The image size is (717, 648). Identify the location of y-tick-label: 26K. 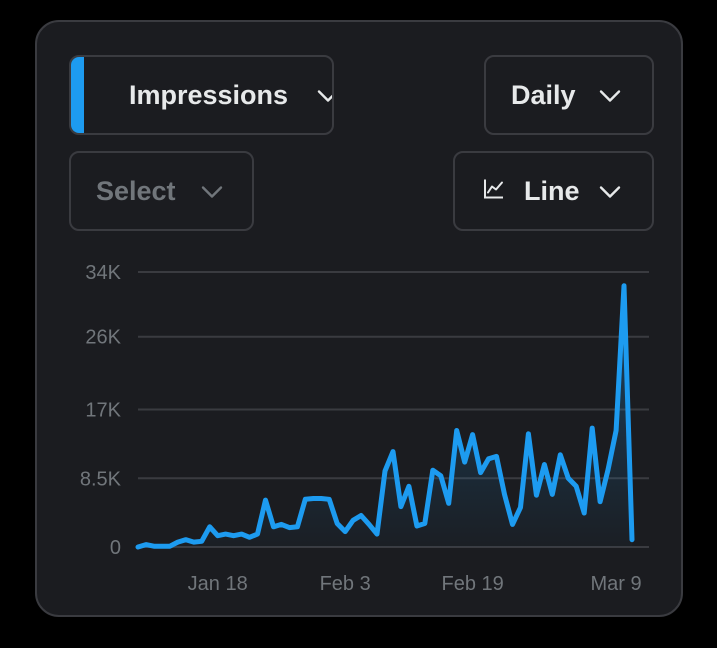
(103, 338).